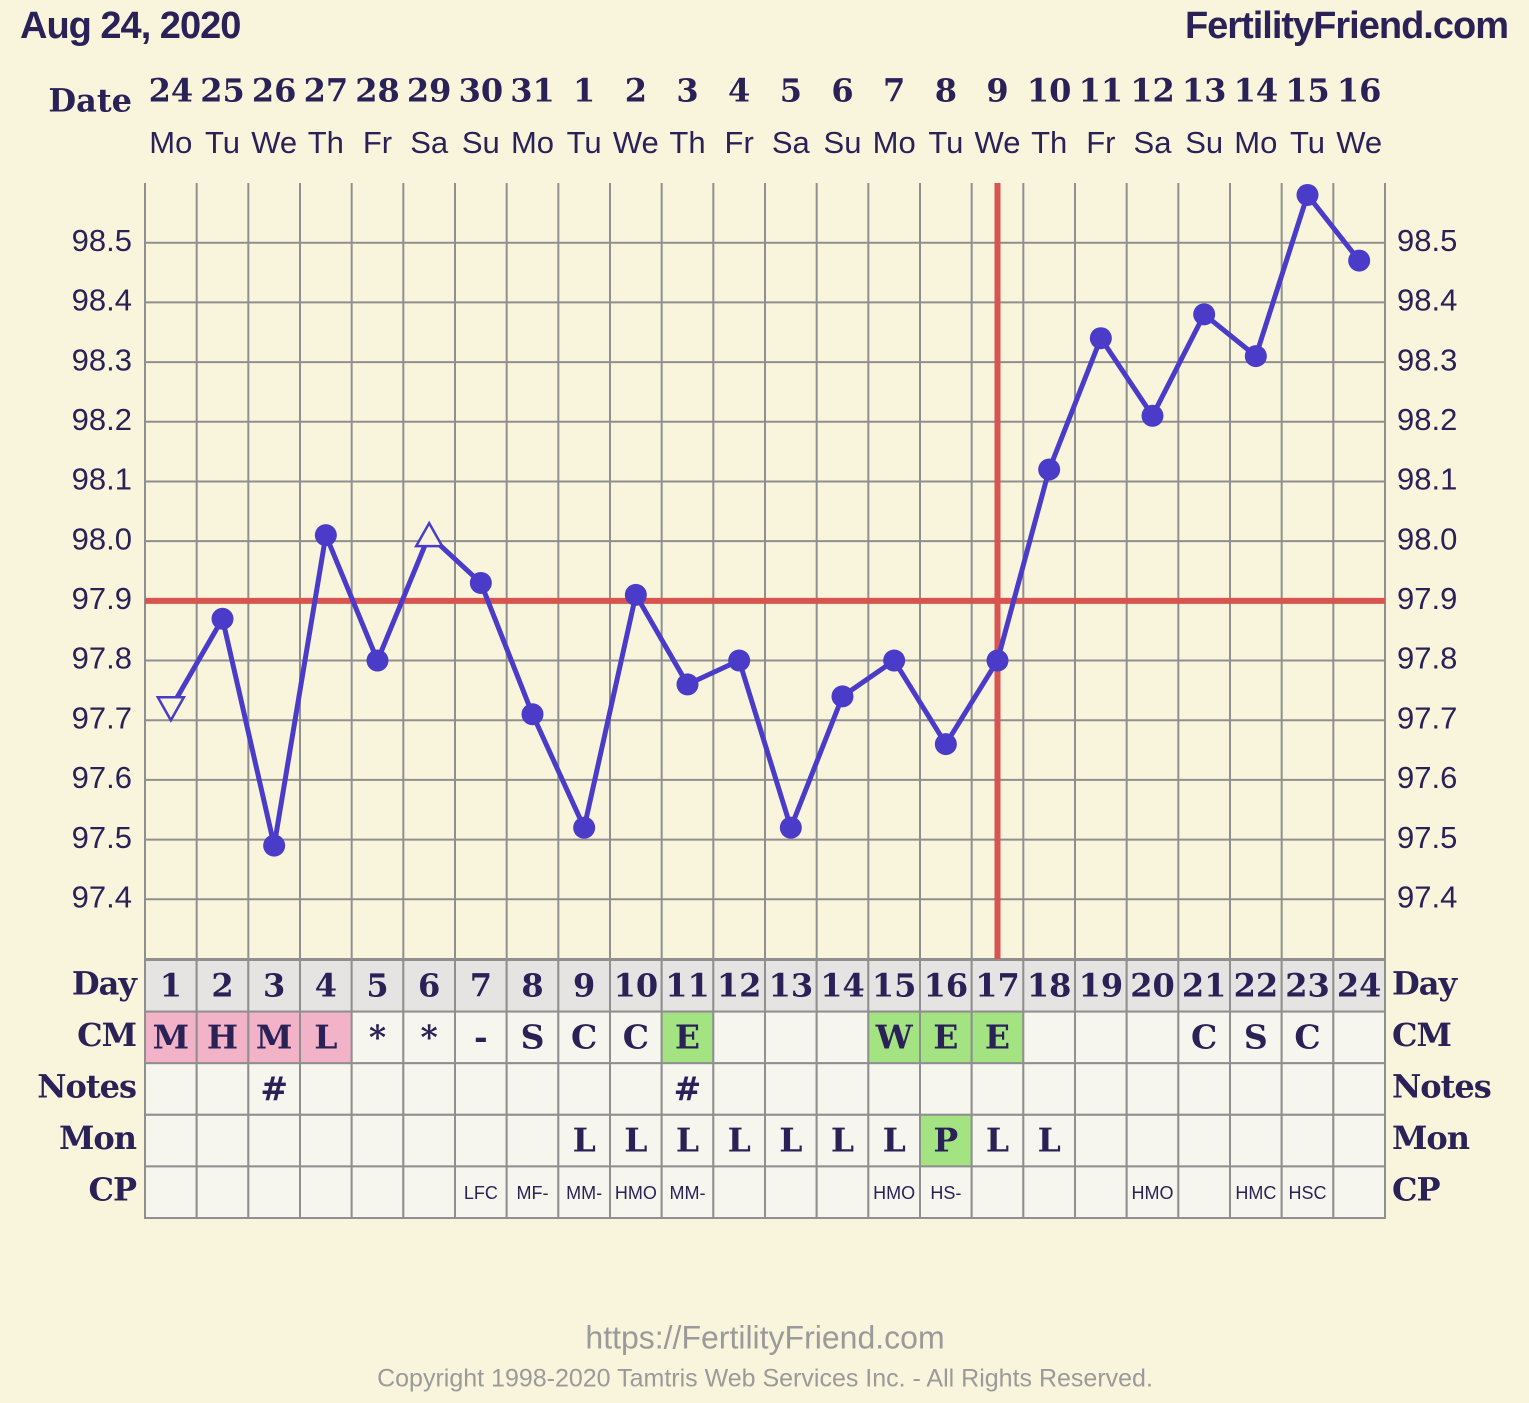 The image size is (1529, 1403). Describe the element at coordinates (764, 1337) in the screenshot. I see `footer-url: https://FertilityFriend.com` at that location.